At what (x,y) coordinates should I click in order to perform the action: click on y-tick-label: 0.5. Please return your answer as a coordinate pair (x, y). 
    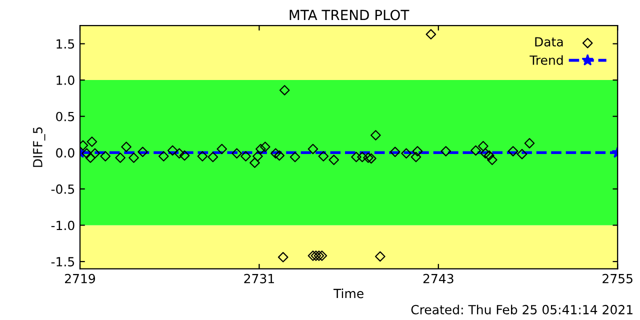
    Looking at the image, I should click on (65, 117).